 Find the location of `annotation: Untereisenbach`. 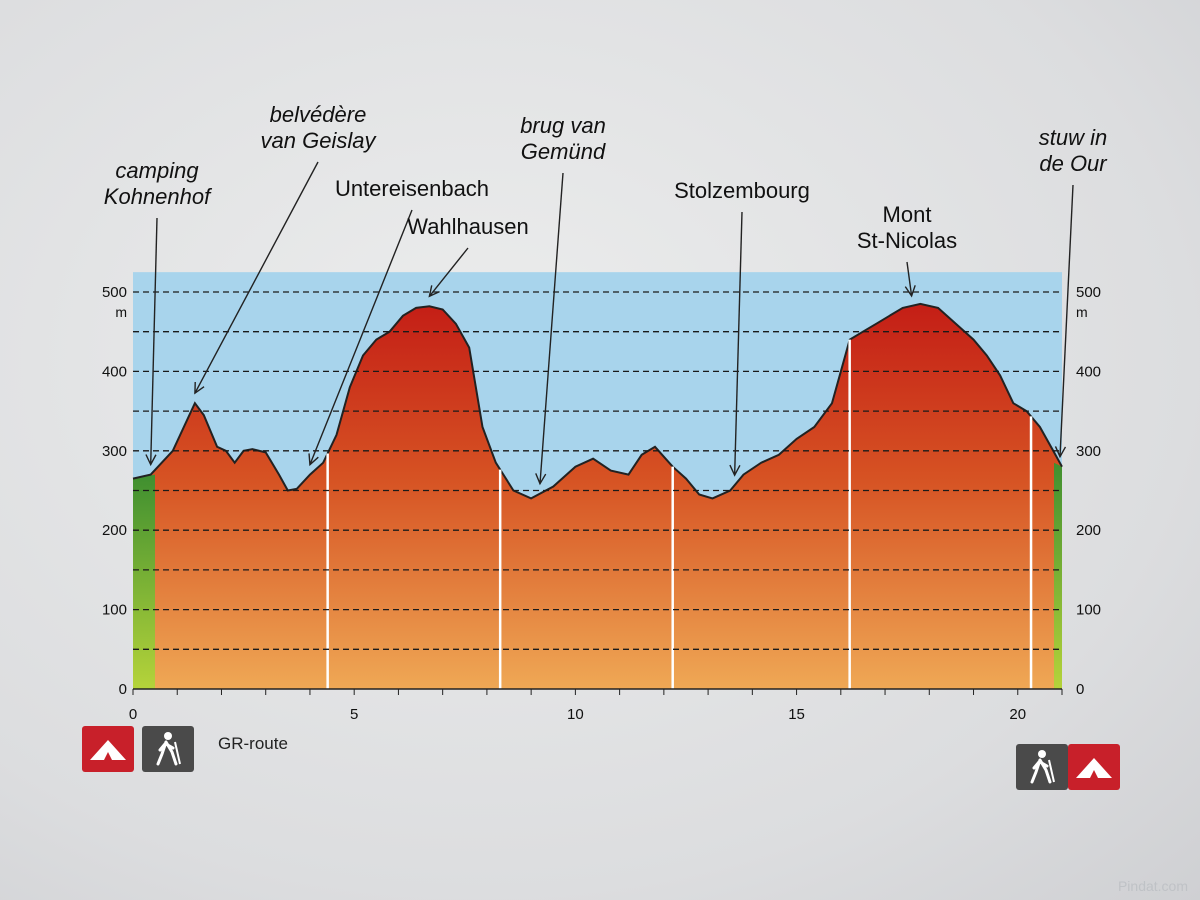

annotation: Untereisenbach is located at coordinates (398, 321).